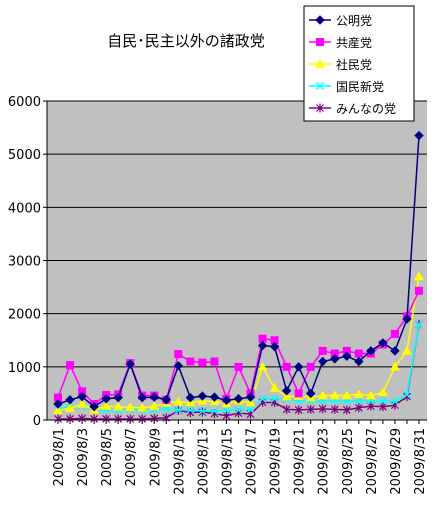 Image resolution: width=448 pixels, height=517 pixels. Describe the element at coordinates (203, 461) in the screenshot. I see `x-tick-label: 2009/8/13` at that location.